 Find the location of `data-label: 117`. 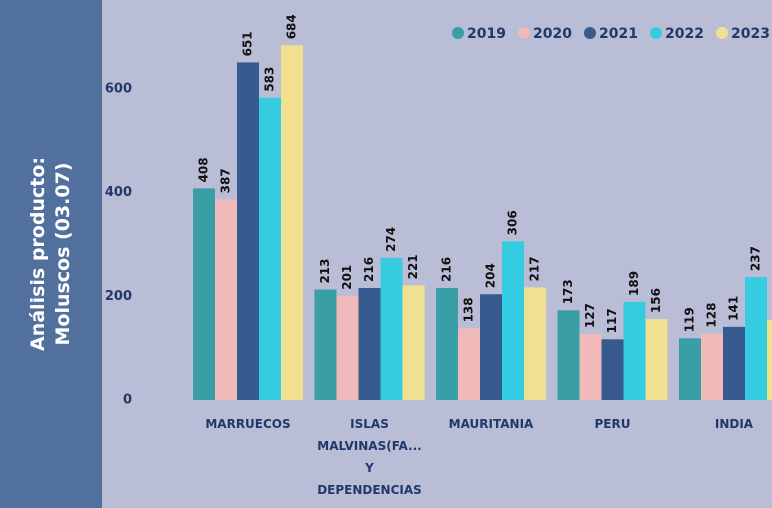

data-label: 117 is located at coordinates (612, 320).